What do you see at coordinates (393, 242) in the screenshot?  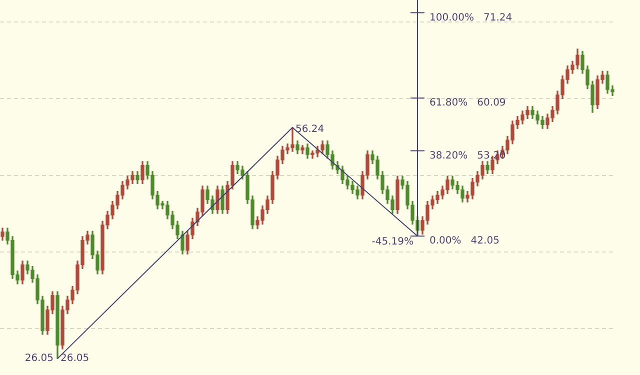 I see `annotation: -45.19%` at bounding box center [393, 242].